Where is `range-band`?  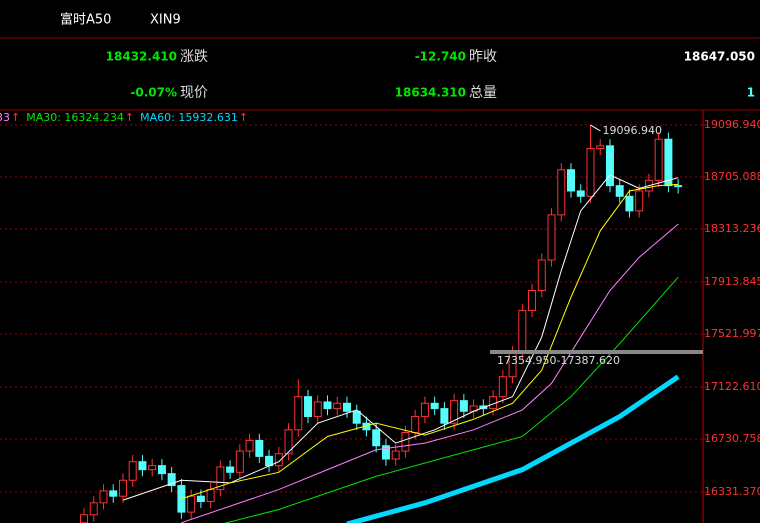 range-band is located at coordinates (596, 352).